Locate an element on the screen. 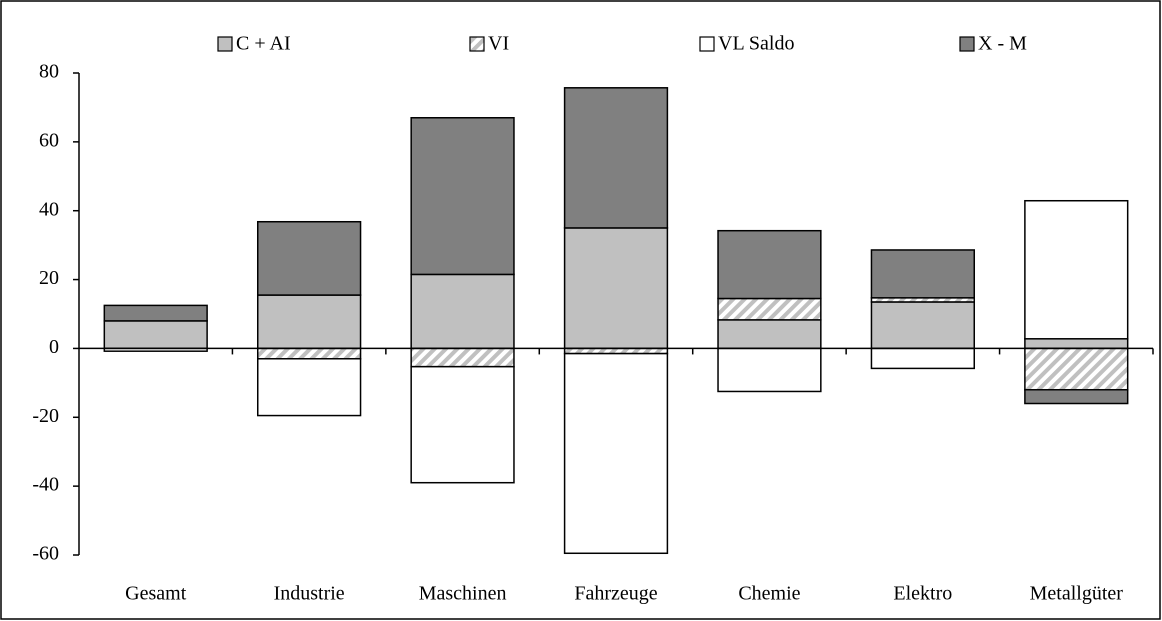  y-tick-label: -40 is located at coordinates (45, 485).